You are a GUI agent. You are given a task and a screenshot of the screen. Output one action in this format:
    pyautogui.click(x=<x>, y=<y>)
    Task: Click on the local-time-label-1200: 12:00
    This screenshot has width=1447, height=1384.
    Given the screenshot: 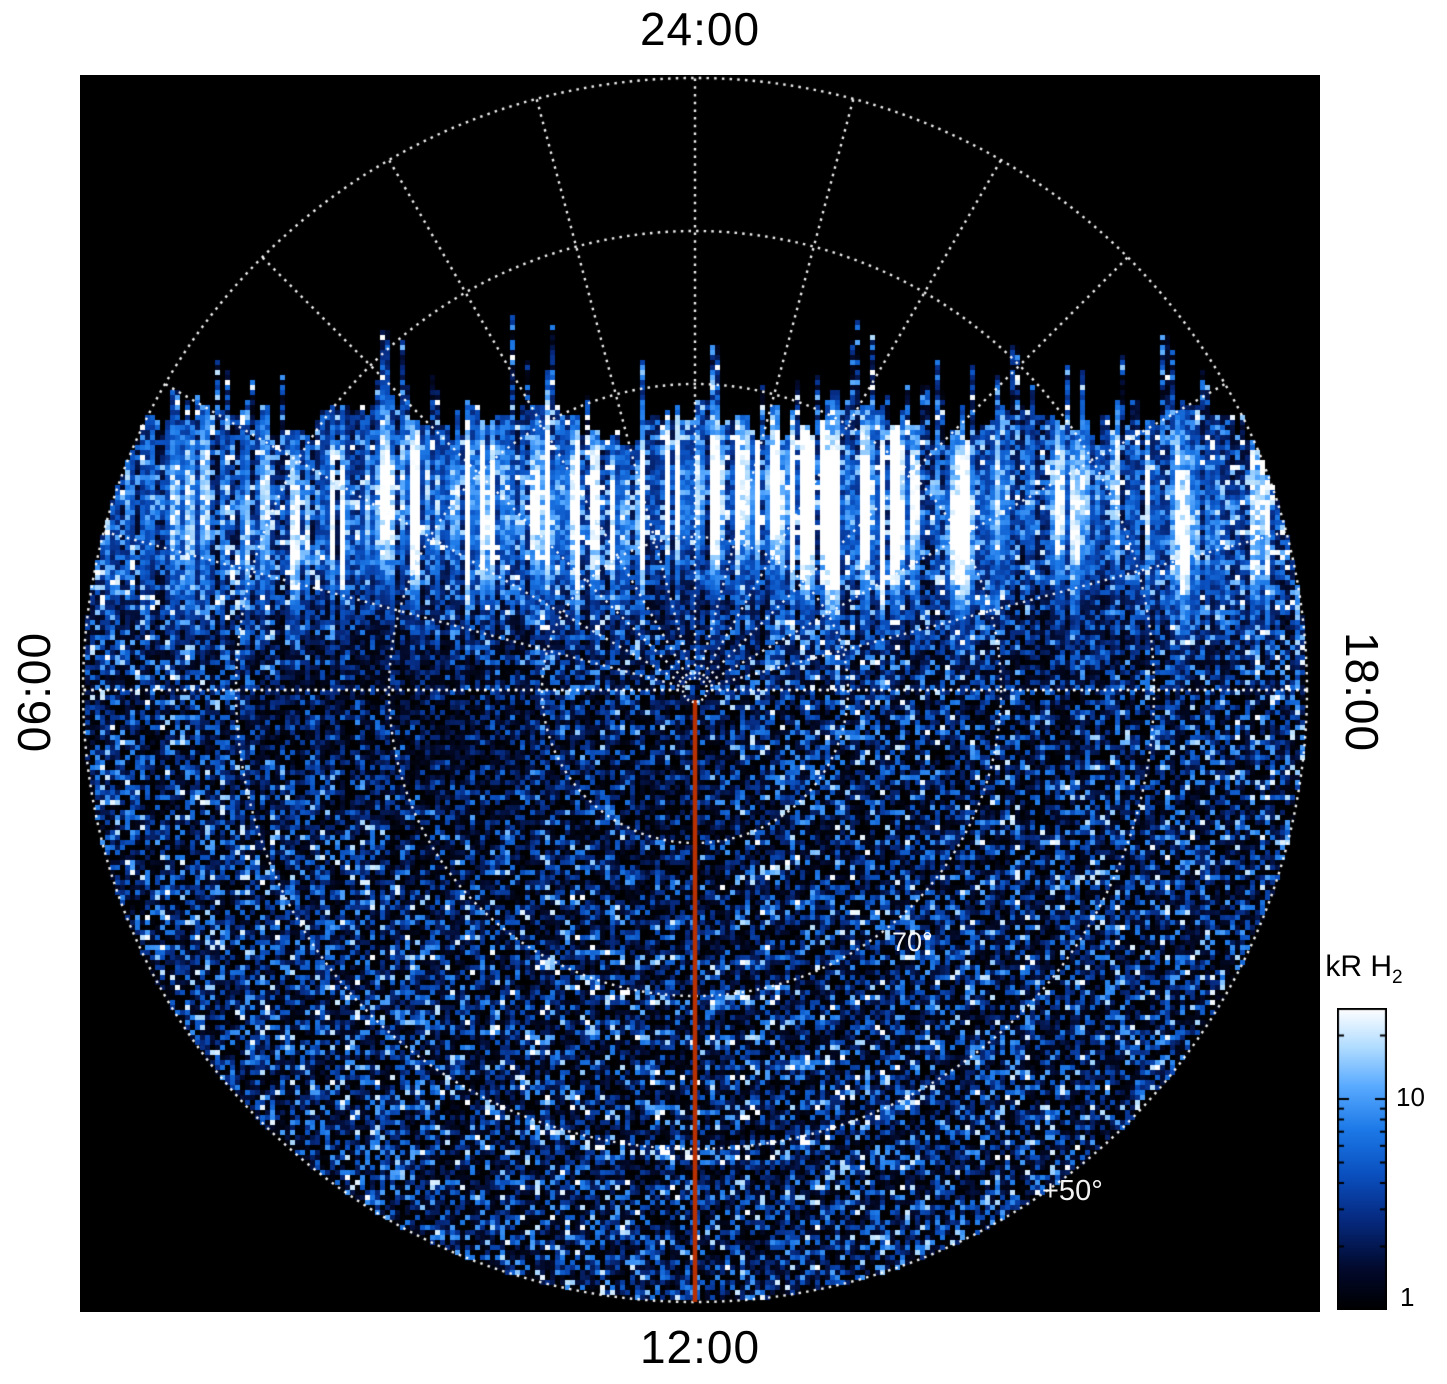 What is the action you would take?
    pyautogui.click(x=700, y=1347)
    